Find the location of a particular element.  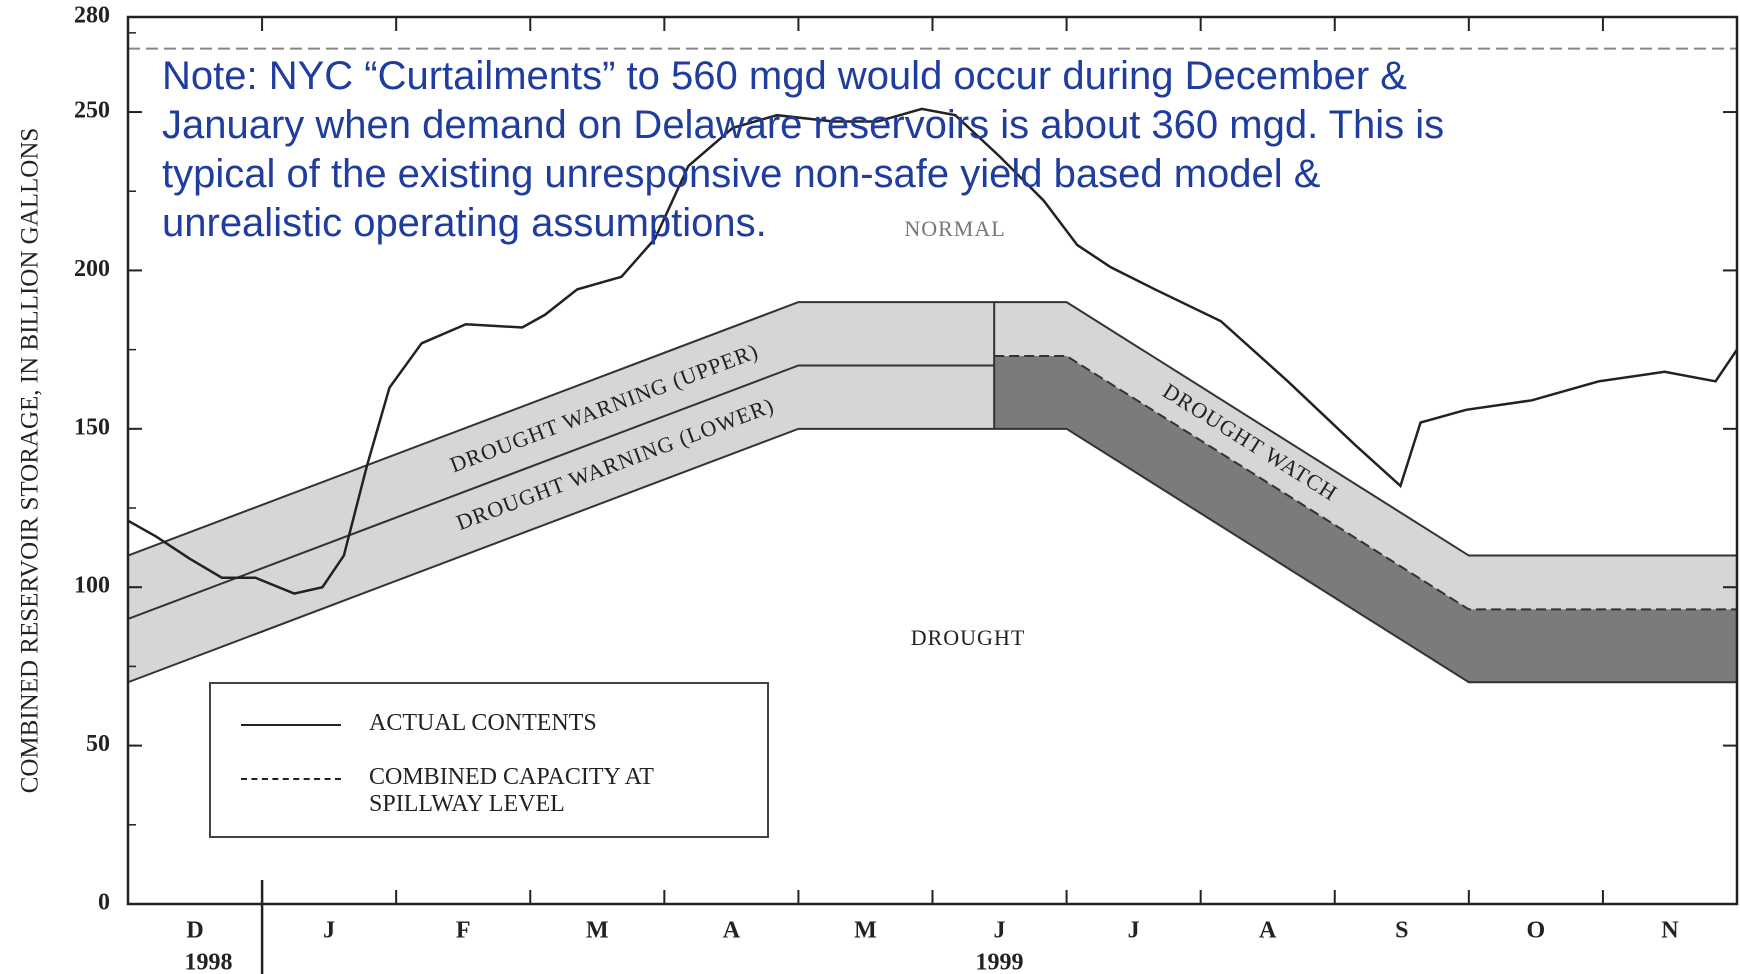

year-label: 1999 is located at coordinates (1000, 962).